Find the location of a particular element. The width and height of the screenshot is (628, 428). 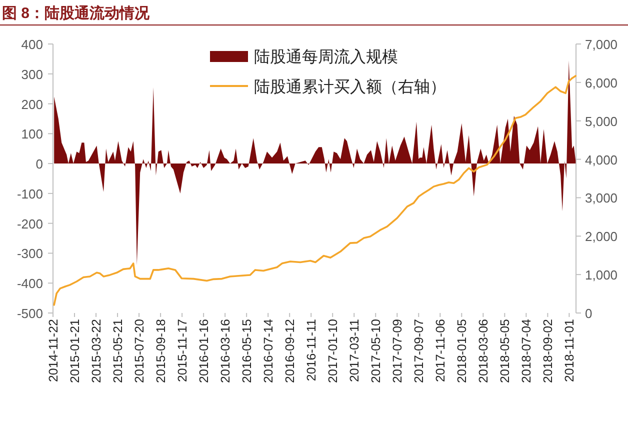

y-tick-label: 100 is located at coordinates (32, 134).